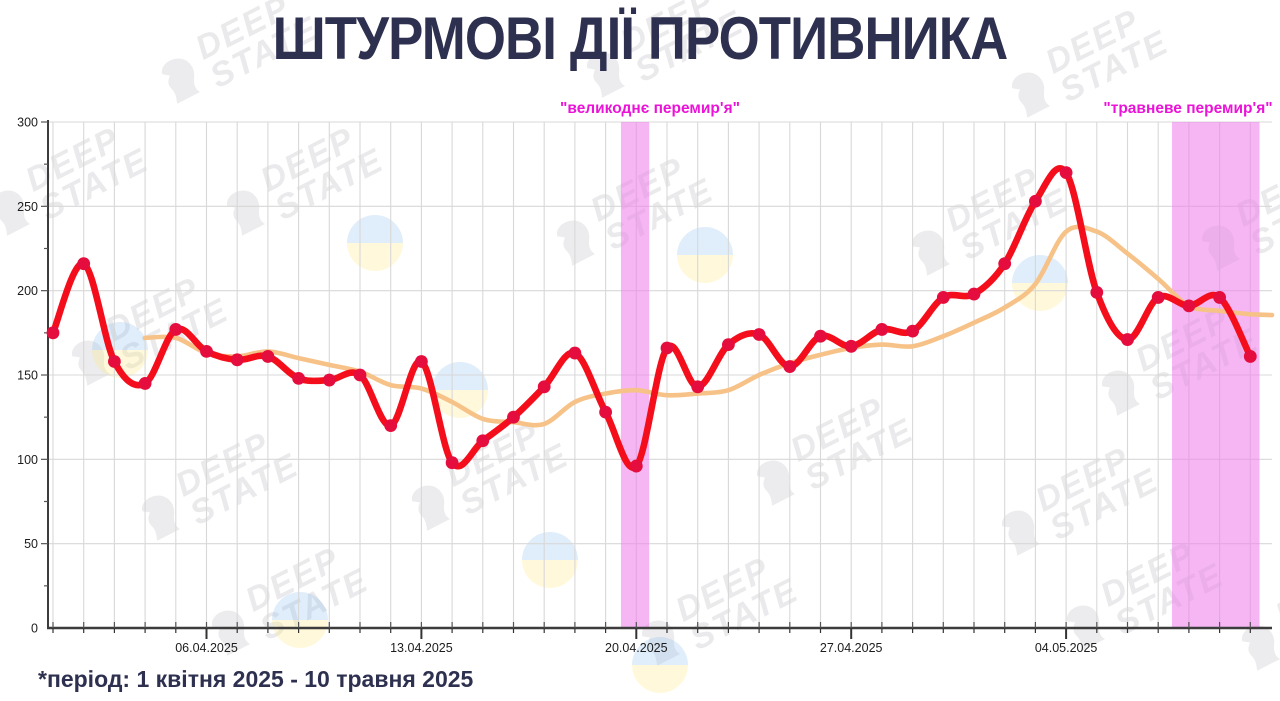 The image size is (1280, 701). I want to click on truce-band-may, so click(1216, 375).